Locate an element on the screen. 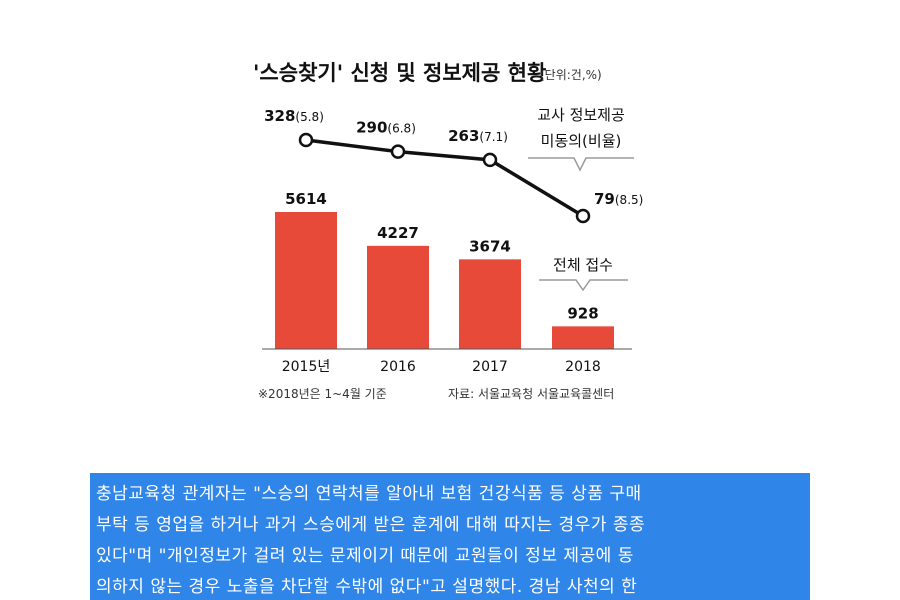  footnote: ※2018년은 1~4월 기준 is located at coordinates (322, 394).